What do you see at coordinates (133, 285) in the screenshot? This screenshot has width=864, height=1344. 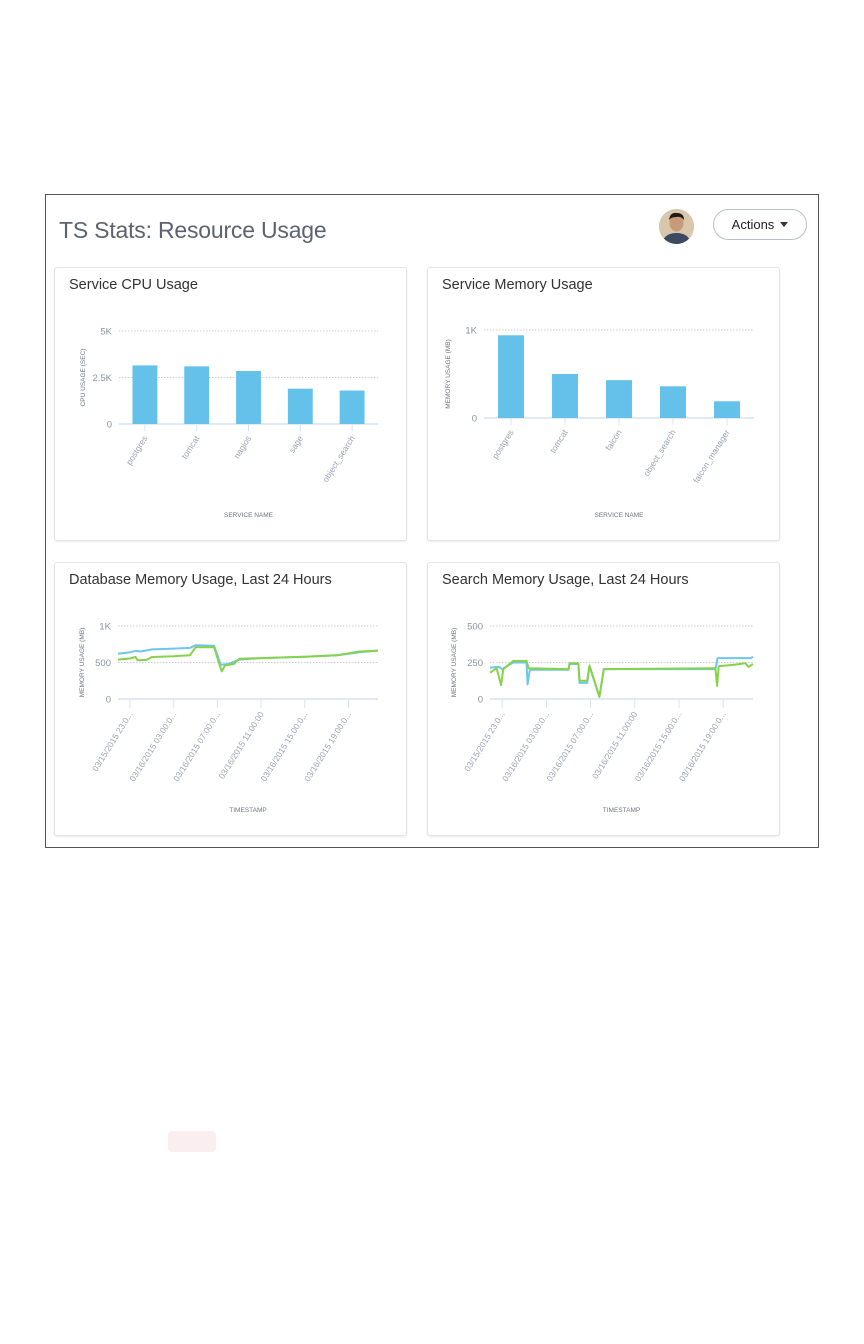 I see `chart-title: Service CPU Usage` at bounding box center [133, 285].